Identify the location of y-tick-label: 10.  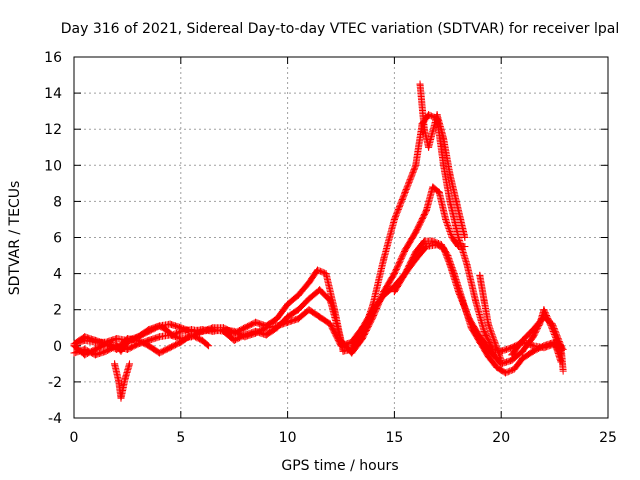
(53, 166).